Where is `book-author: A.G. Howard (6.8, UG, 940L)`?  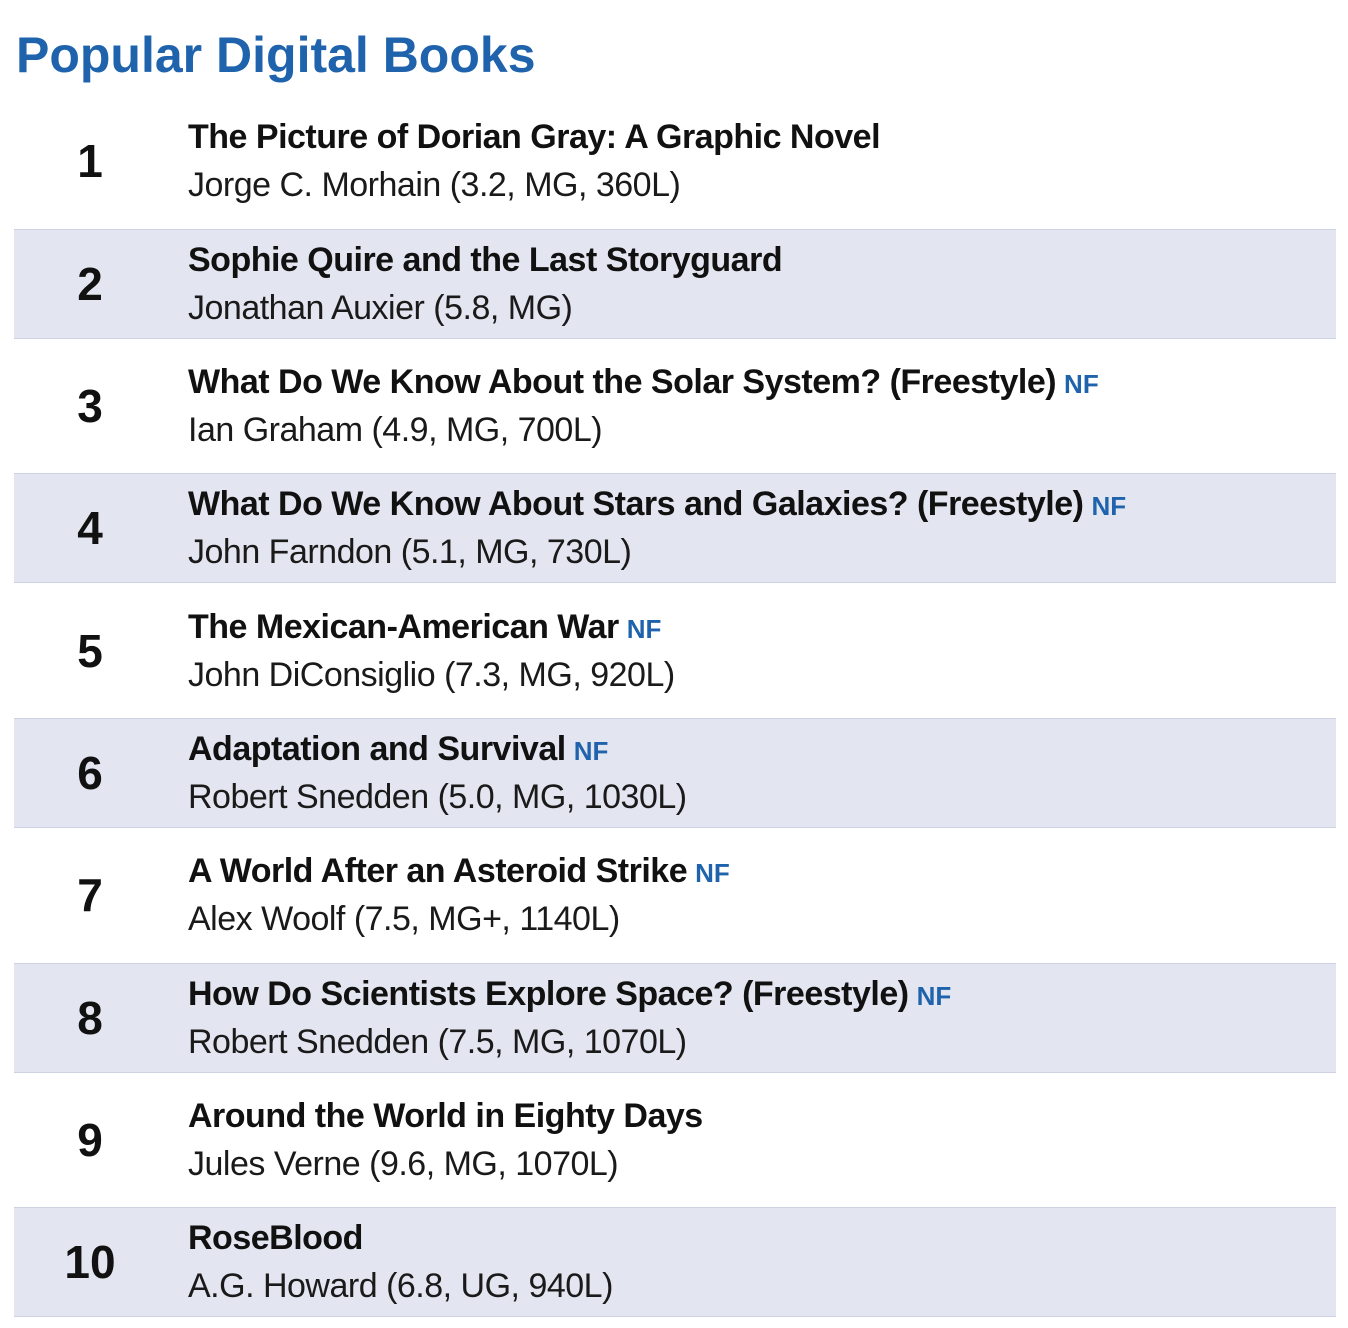
book-author: A.G. Howard (6.8, UG, 940L) is located at coordinates (400, 1286).